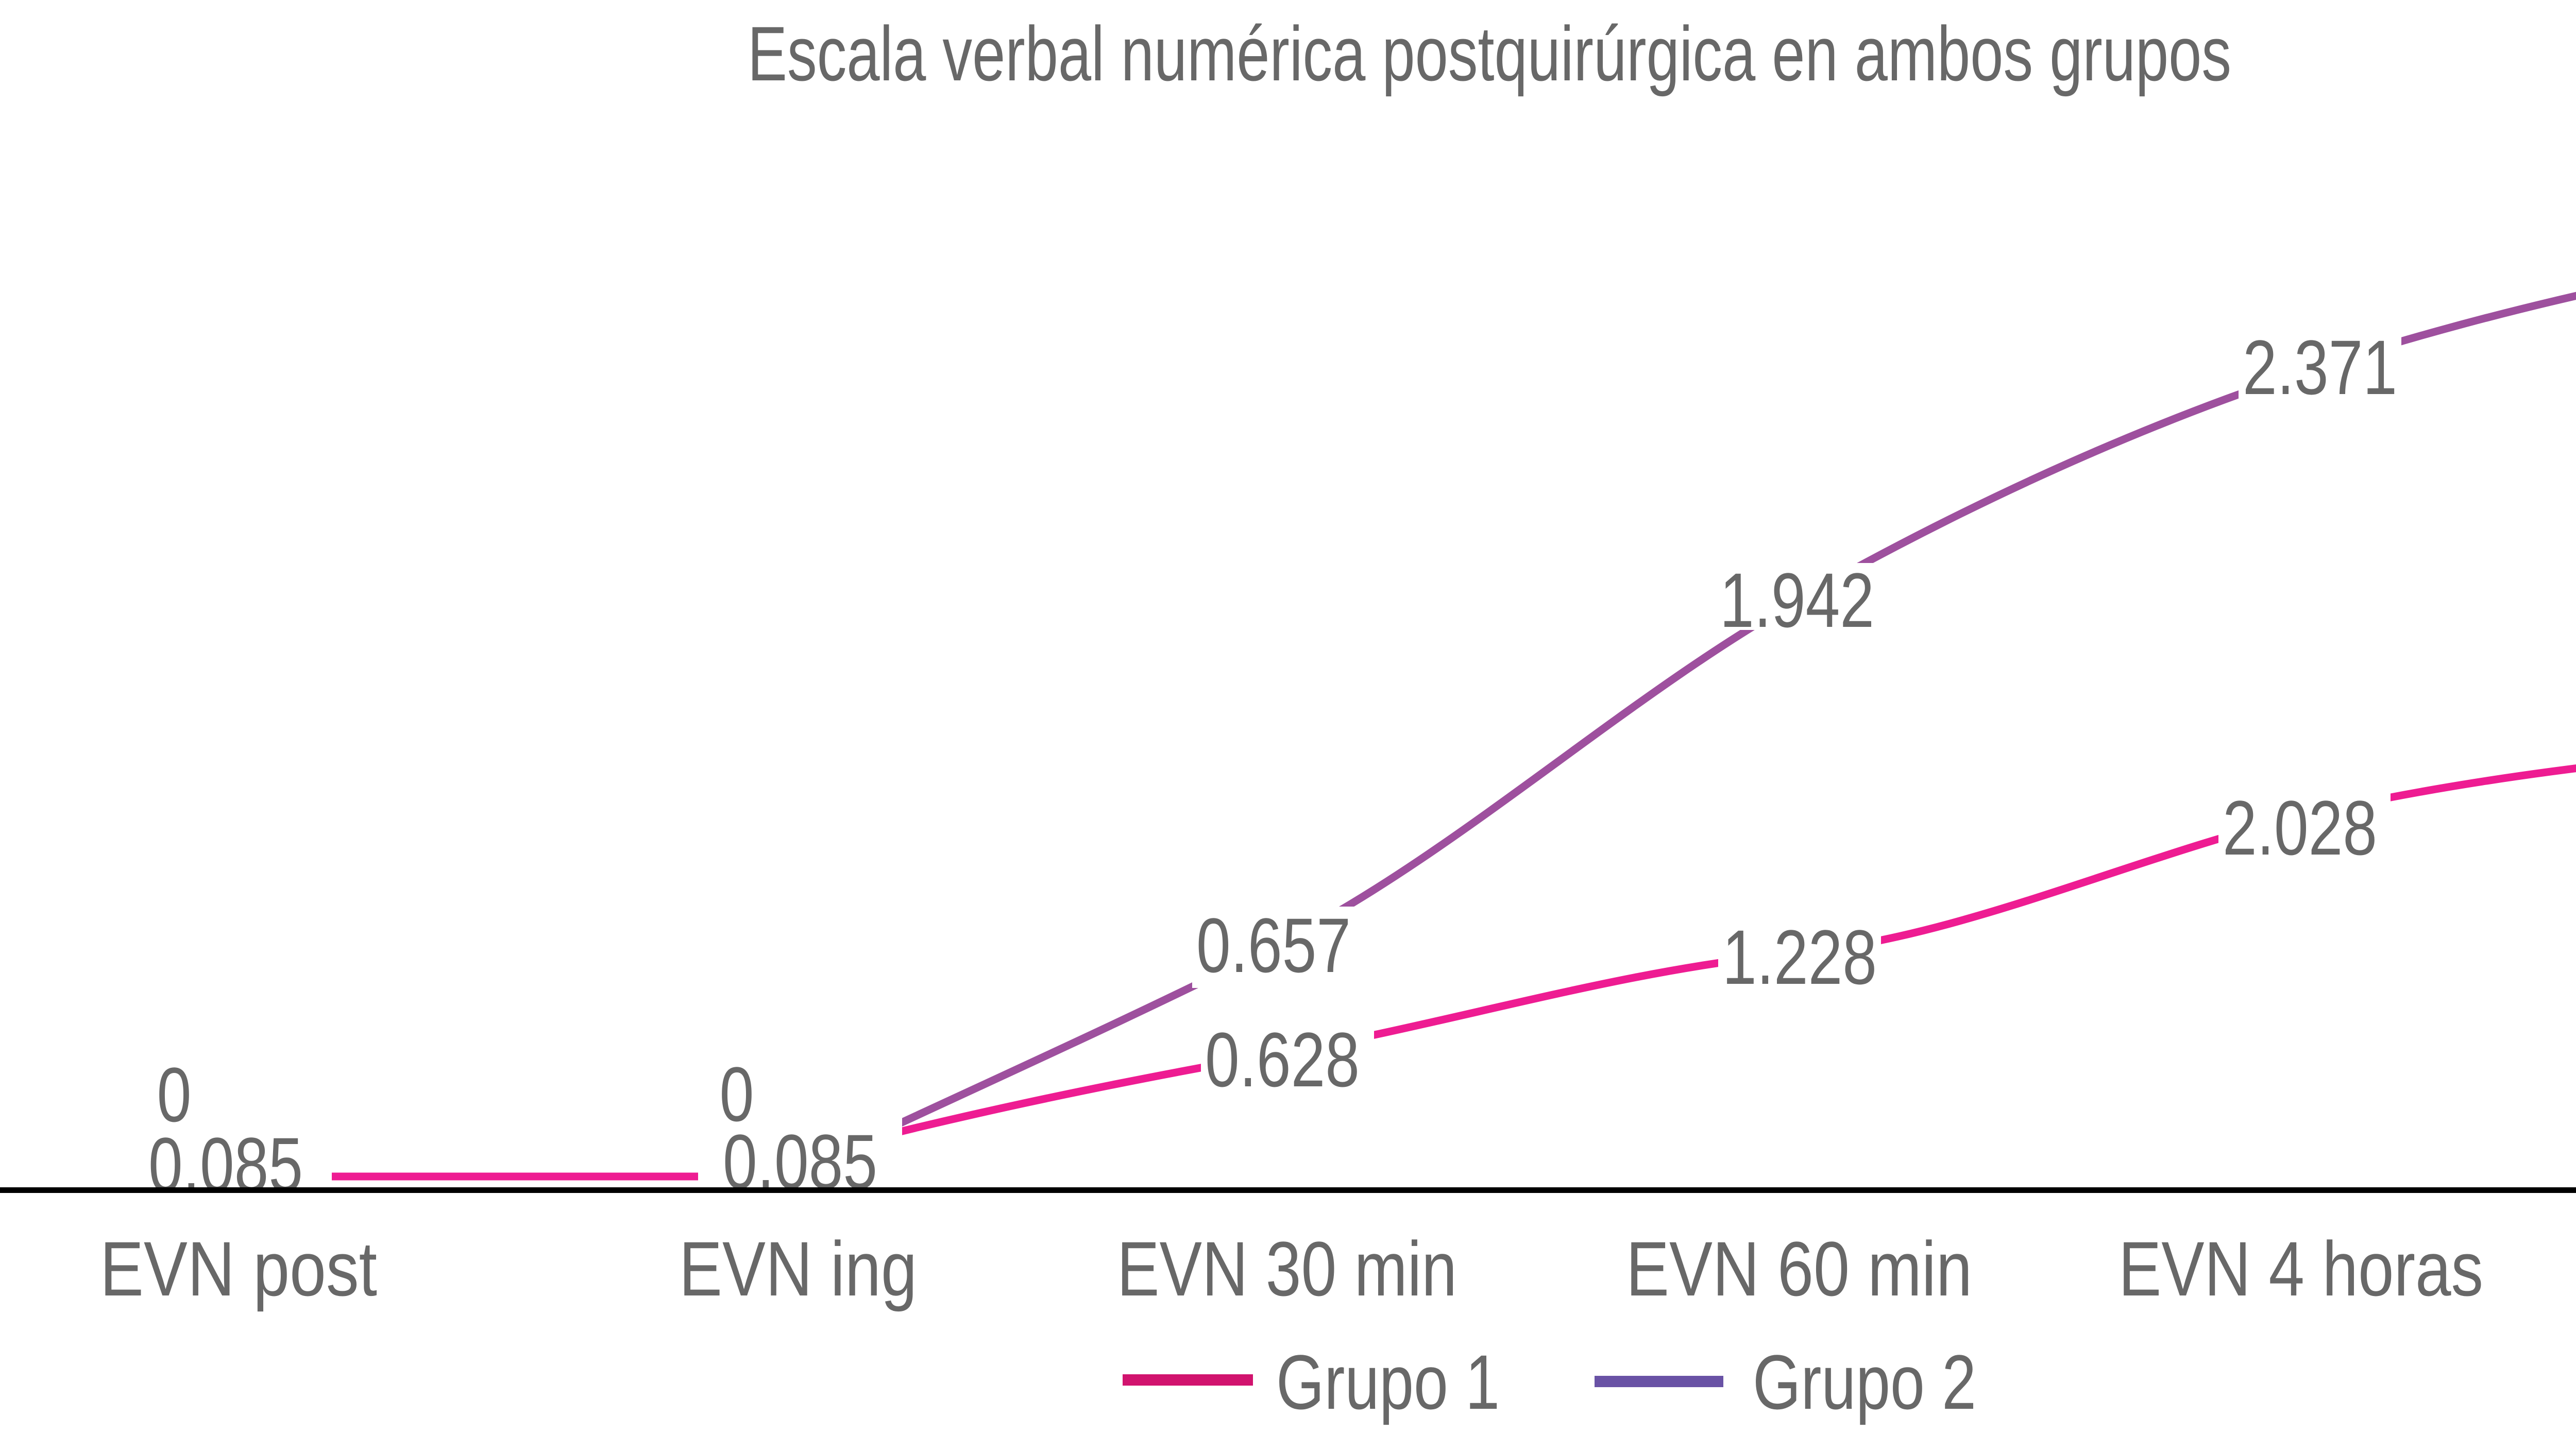 The width and height of the screenshot is (2576, 1433). I want to click on svg-text: 0.085, so click(225, 1164).